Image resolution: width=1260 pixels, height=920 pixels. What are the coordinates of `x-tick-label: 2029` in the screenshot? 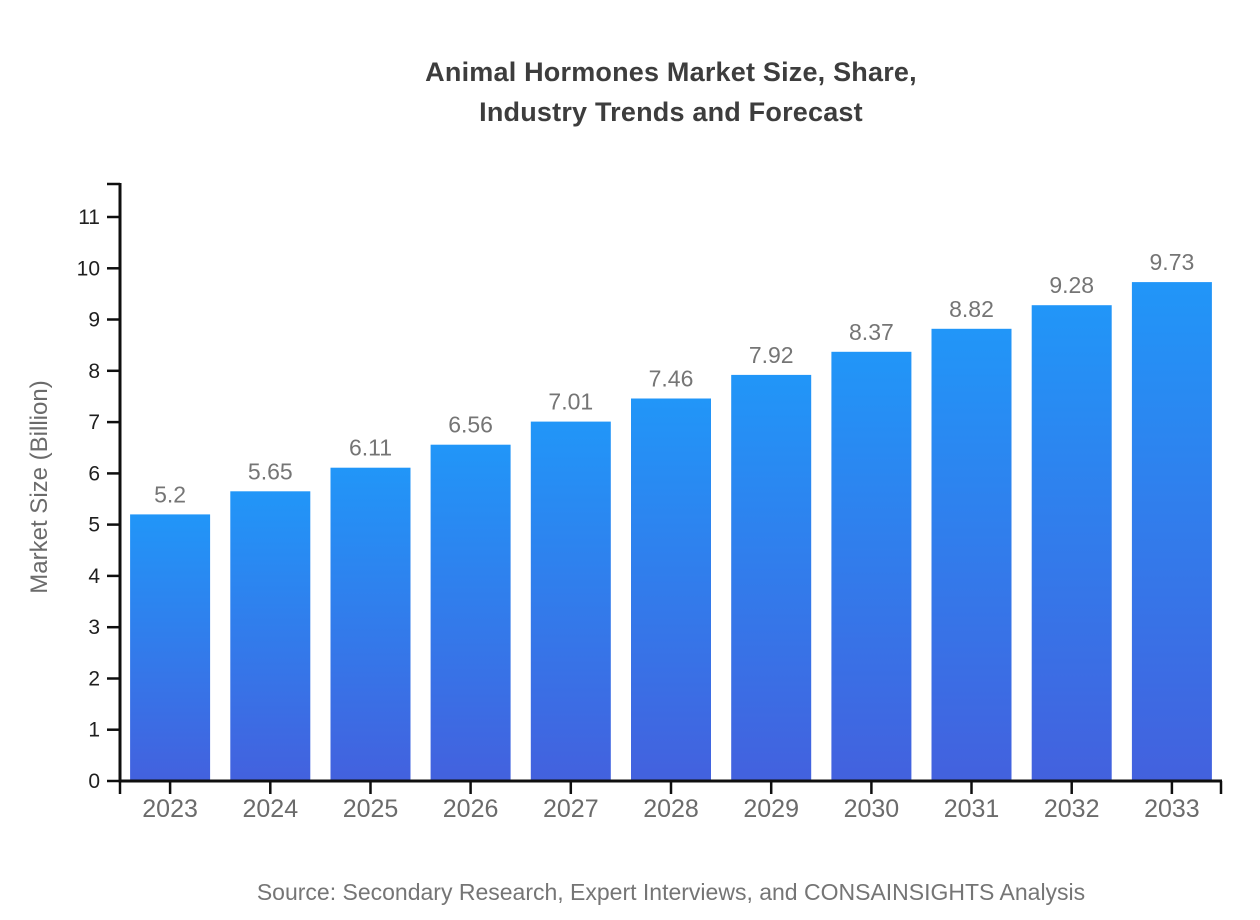 It's located at (771, 809).